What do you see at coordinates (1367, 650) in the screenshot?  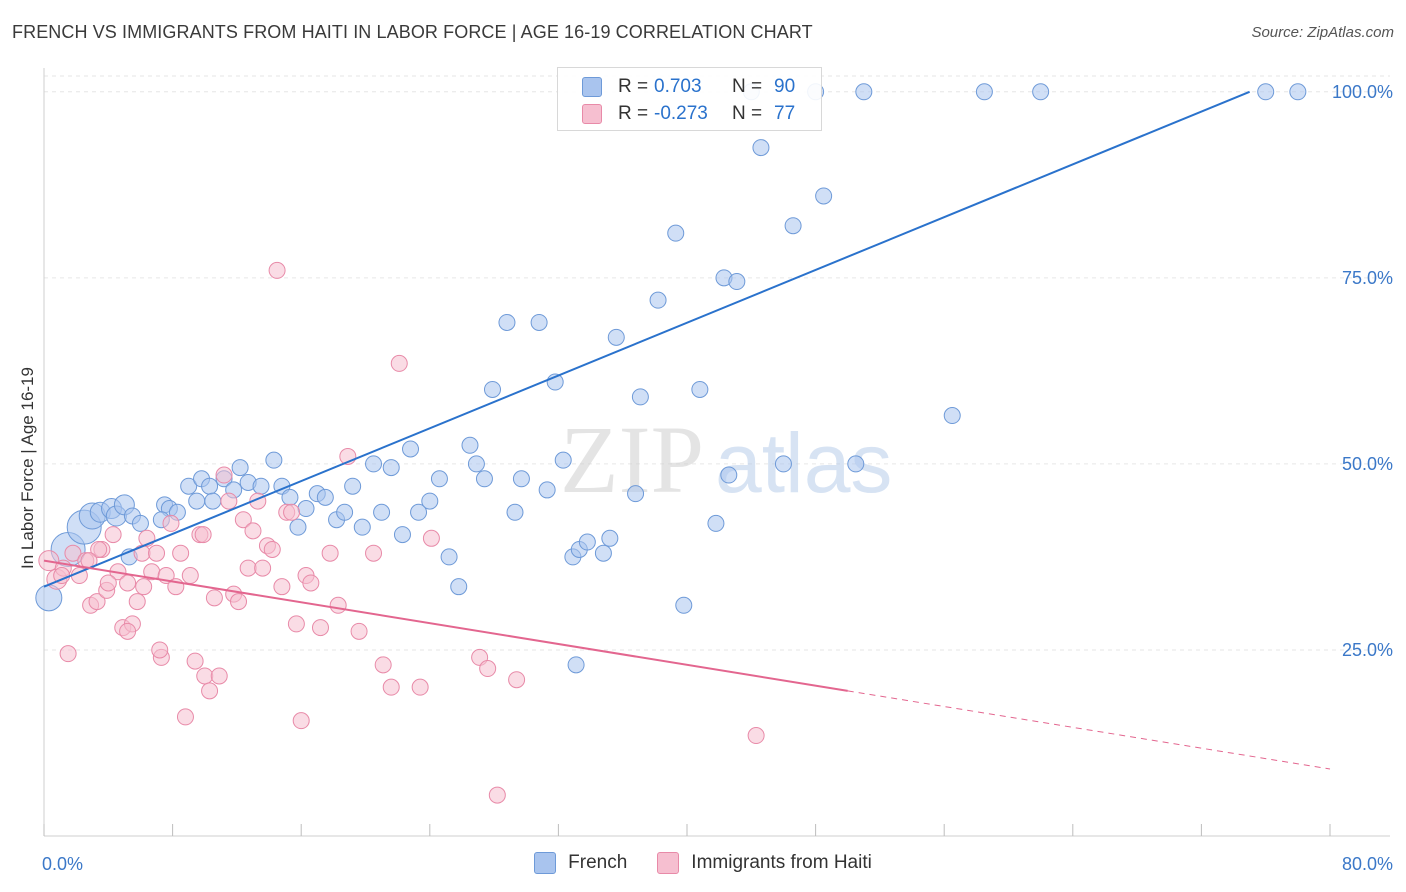 I see `y-tick-label: 25.0%` at bounding box center [1367, 650].